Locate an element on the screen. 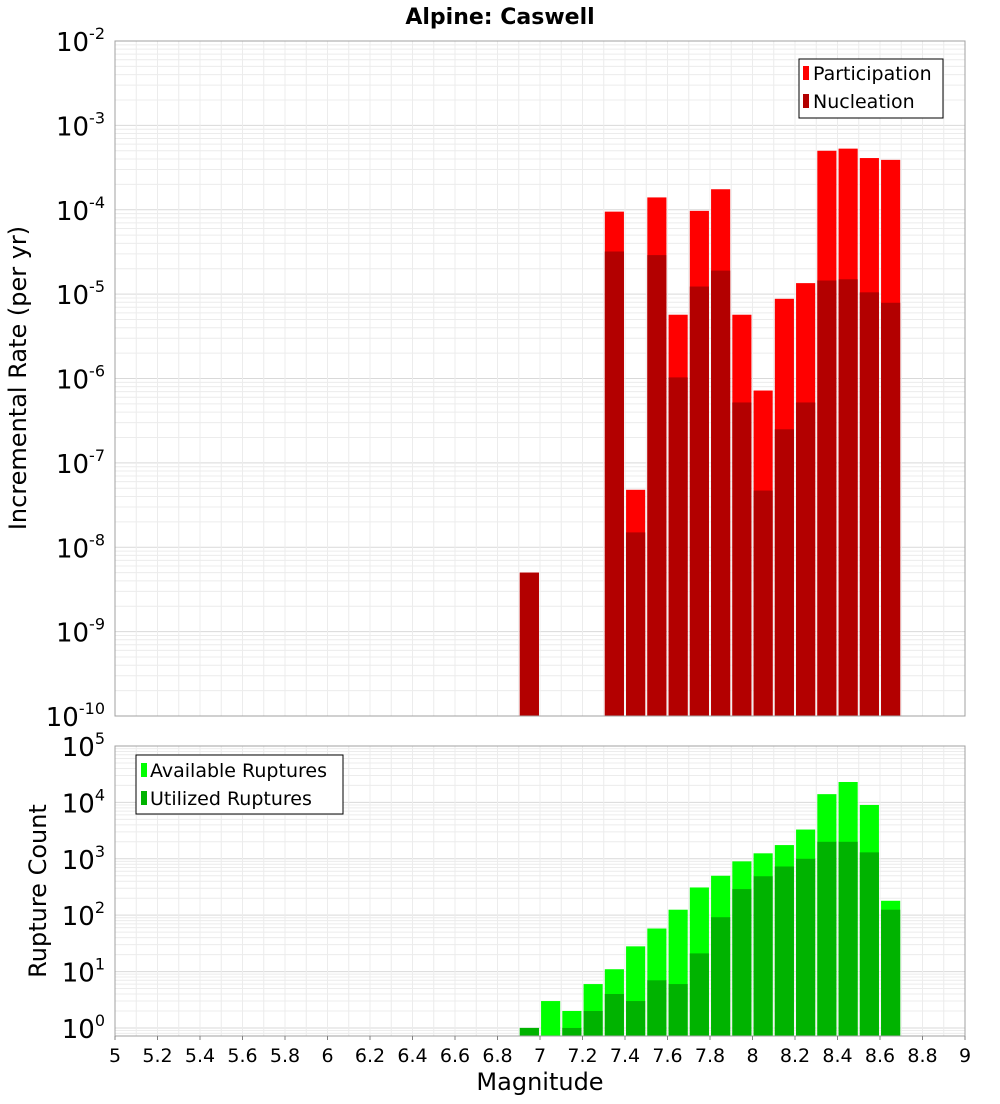 The image size is (1000, 1104). x-tick-label: 6.6 is located at coordinates (455, 1056).